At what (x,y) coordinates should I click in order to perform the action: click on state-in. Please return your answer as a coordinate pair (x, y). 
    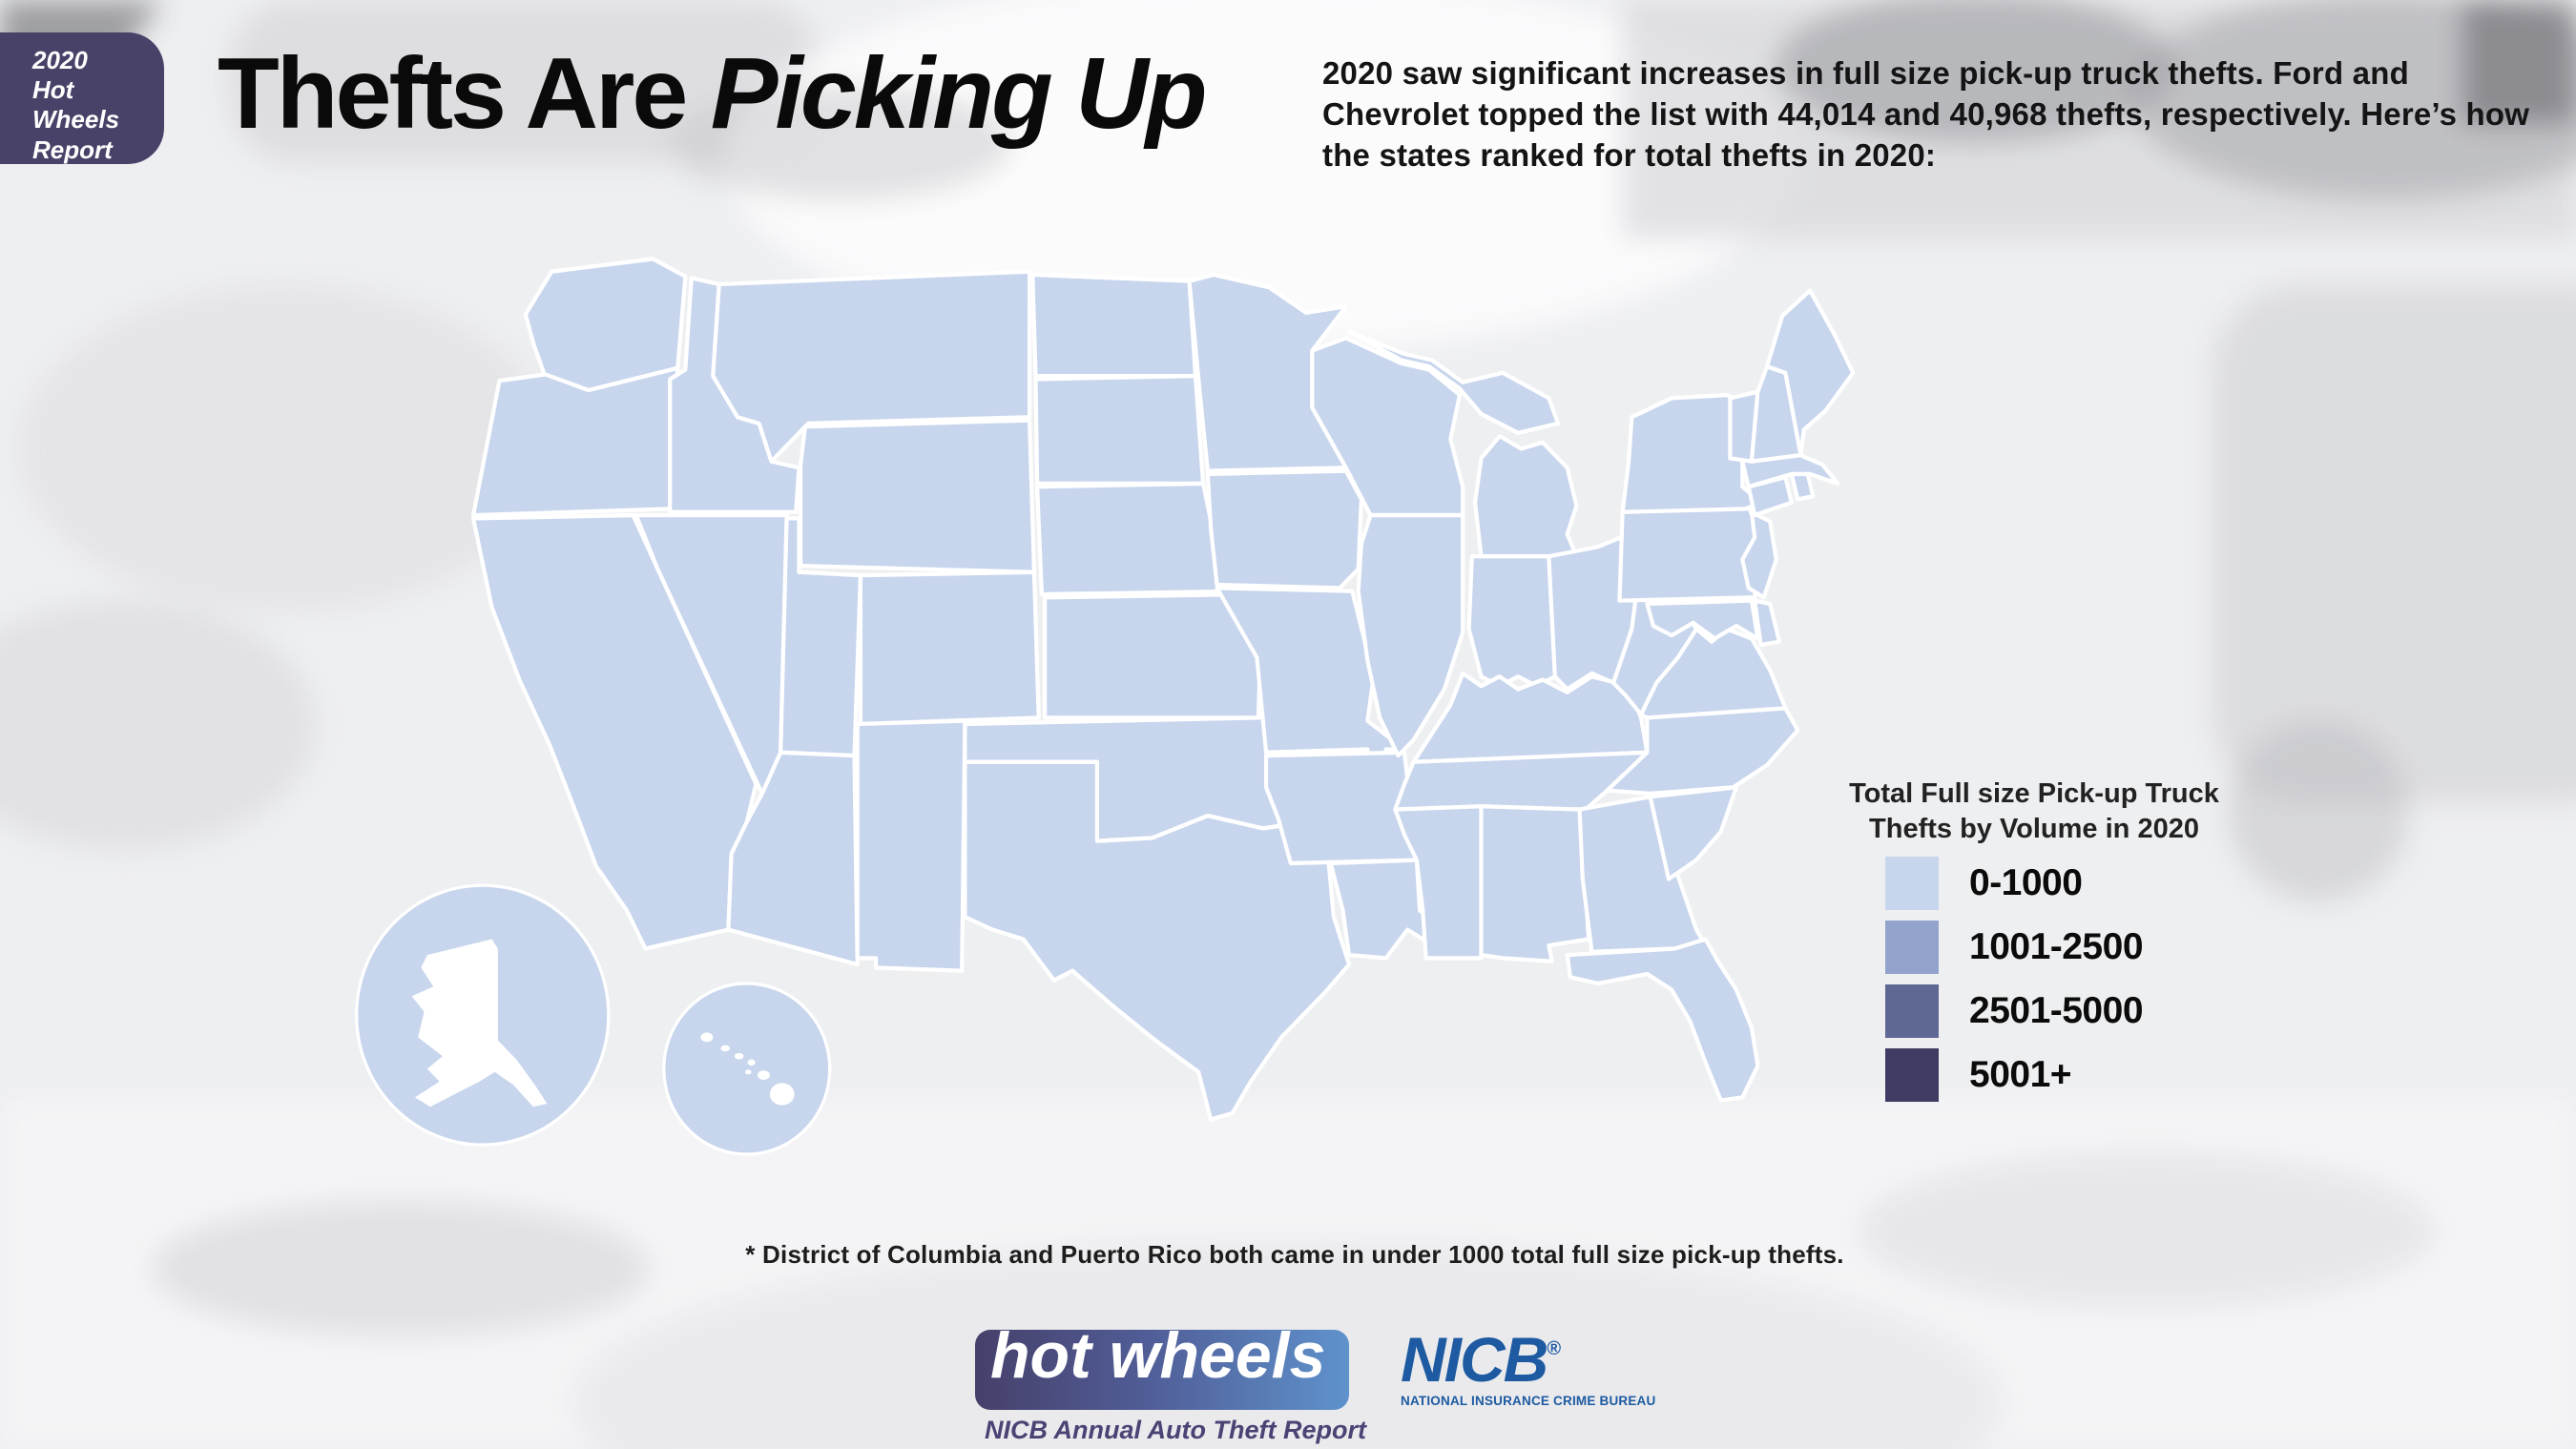
    Looking at the image, I should click on (1511, 621).